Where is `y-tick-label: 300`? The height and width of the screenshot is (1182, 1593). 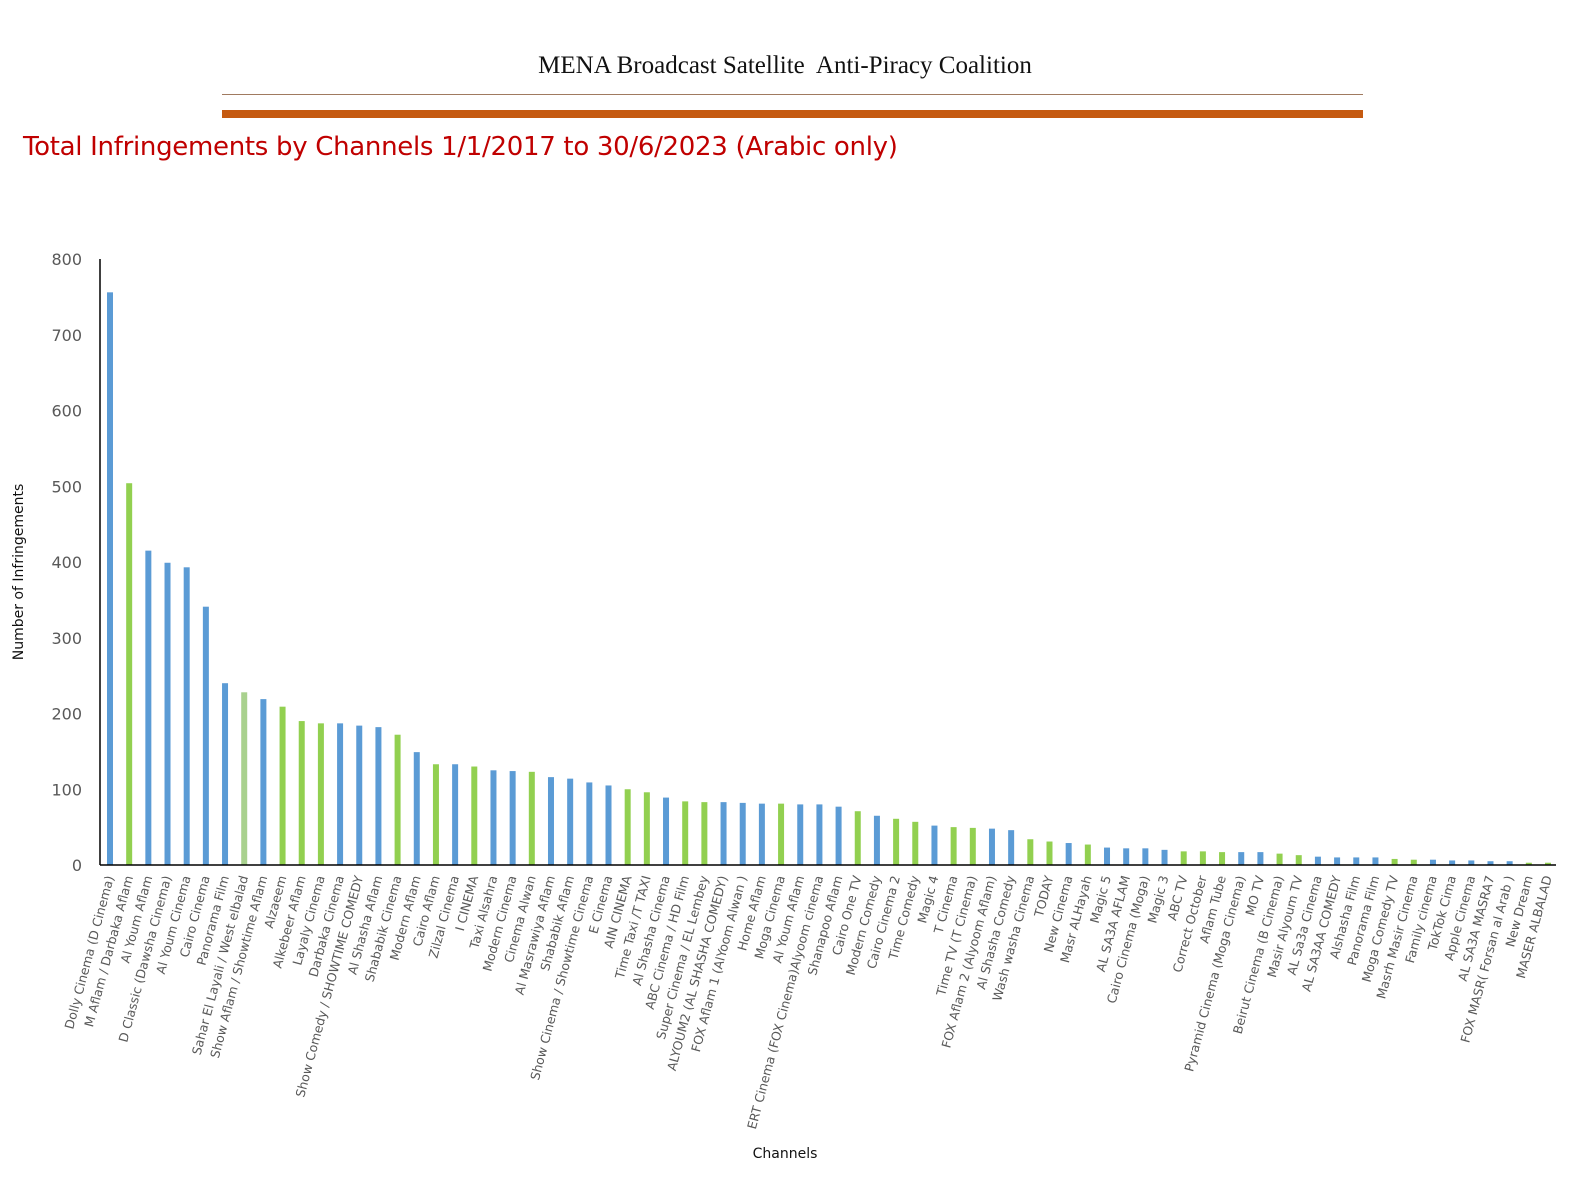
y-tick-label: 300 is located at coordinates (66, 638).